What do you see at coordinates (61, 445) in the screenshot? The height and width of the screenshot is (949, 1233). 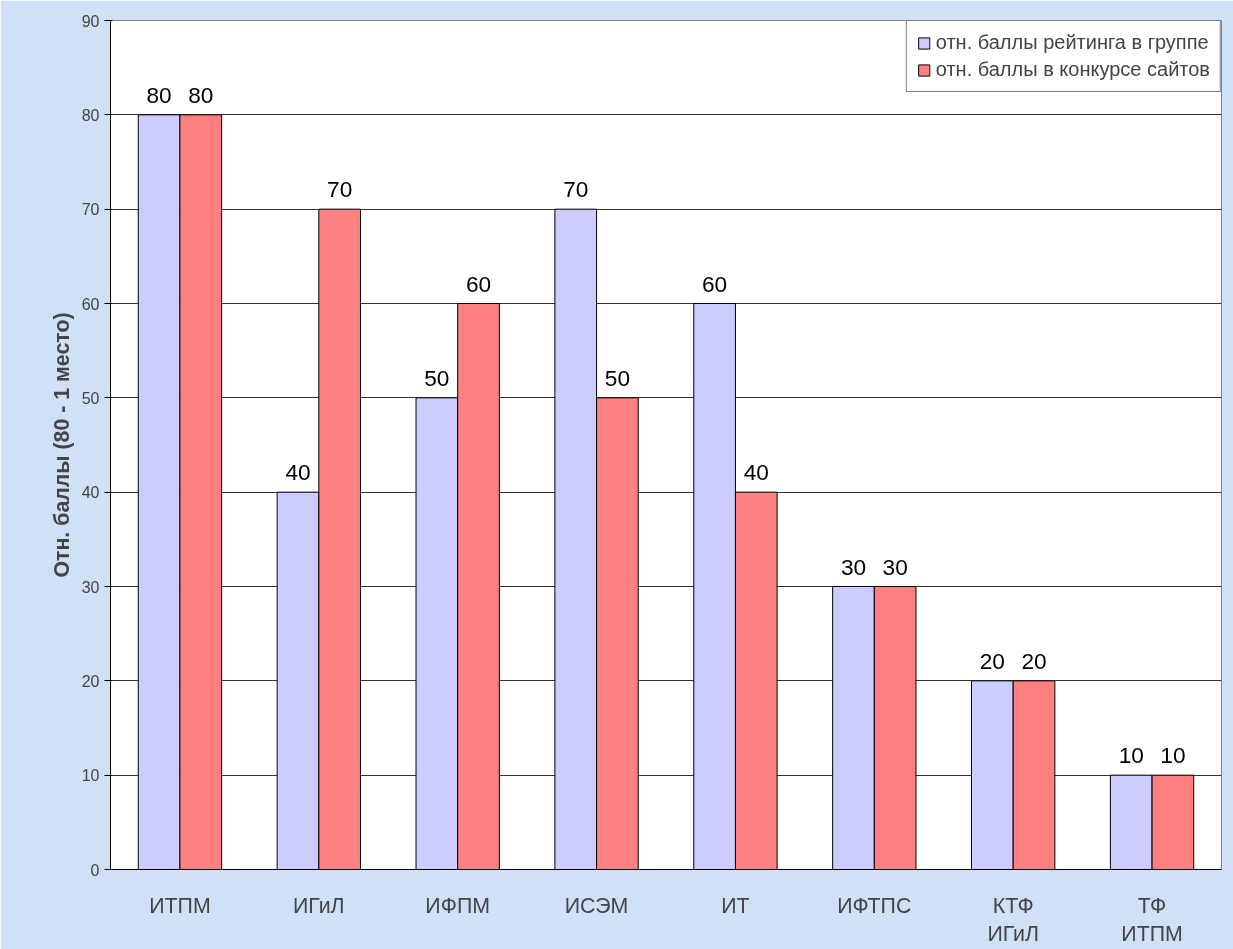 I see `y-axis-title: Отн. баллы (80 - 1 место)` at bounding box center [61, 445].